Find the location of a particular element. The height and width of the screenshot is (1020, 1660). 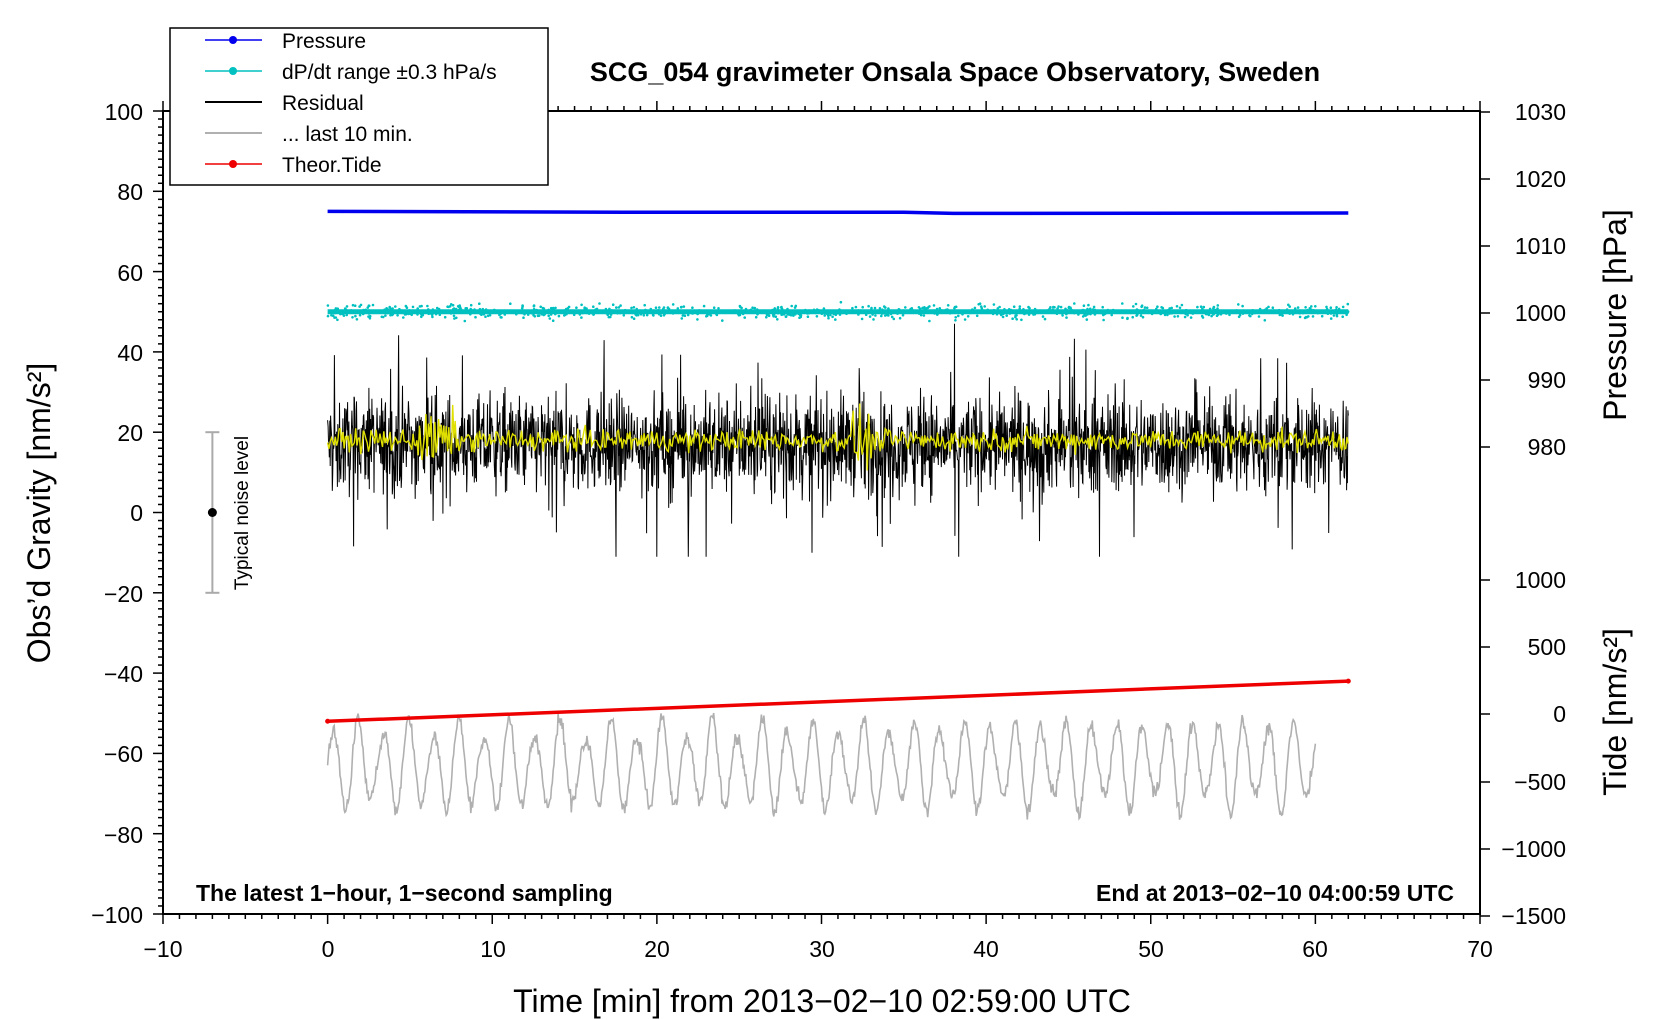

tide-axis-label: Tide [nm/s²] is located at coordinates (1615, 712).